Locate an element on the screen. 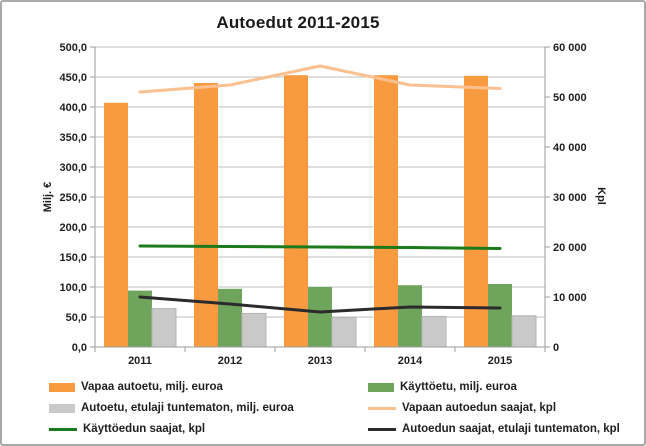 This screenshot has width=646, height=446. bar-2012-s1 is located at coordinates (230, 317).